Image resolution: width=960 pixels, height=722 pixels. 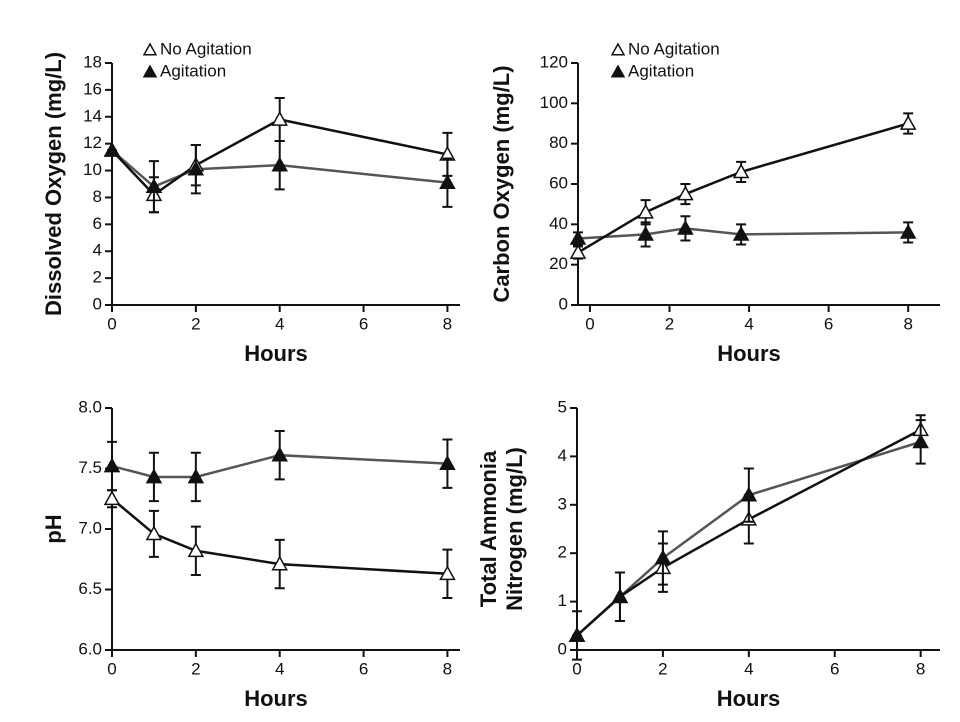 What do you see at coordinates (562, 600) in the screenshot?
I see `y-tick-label: 1` at bounding box center [562, 600].